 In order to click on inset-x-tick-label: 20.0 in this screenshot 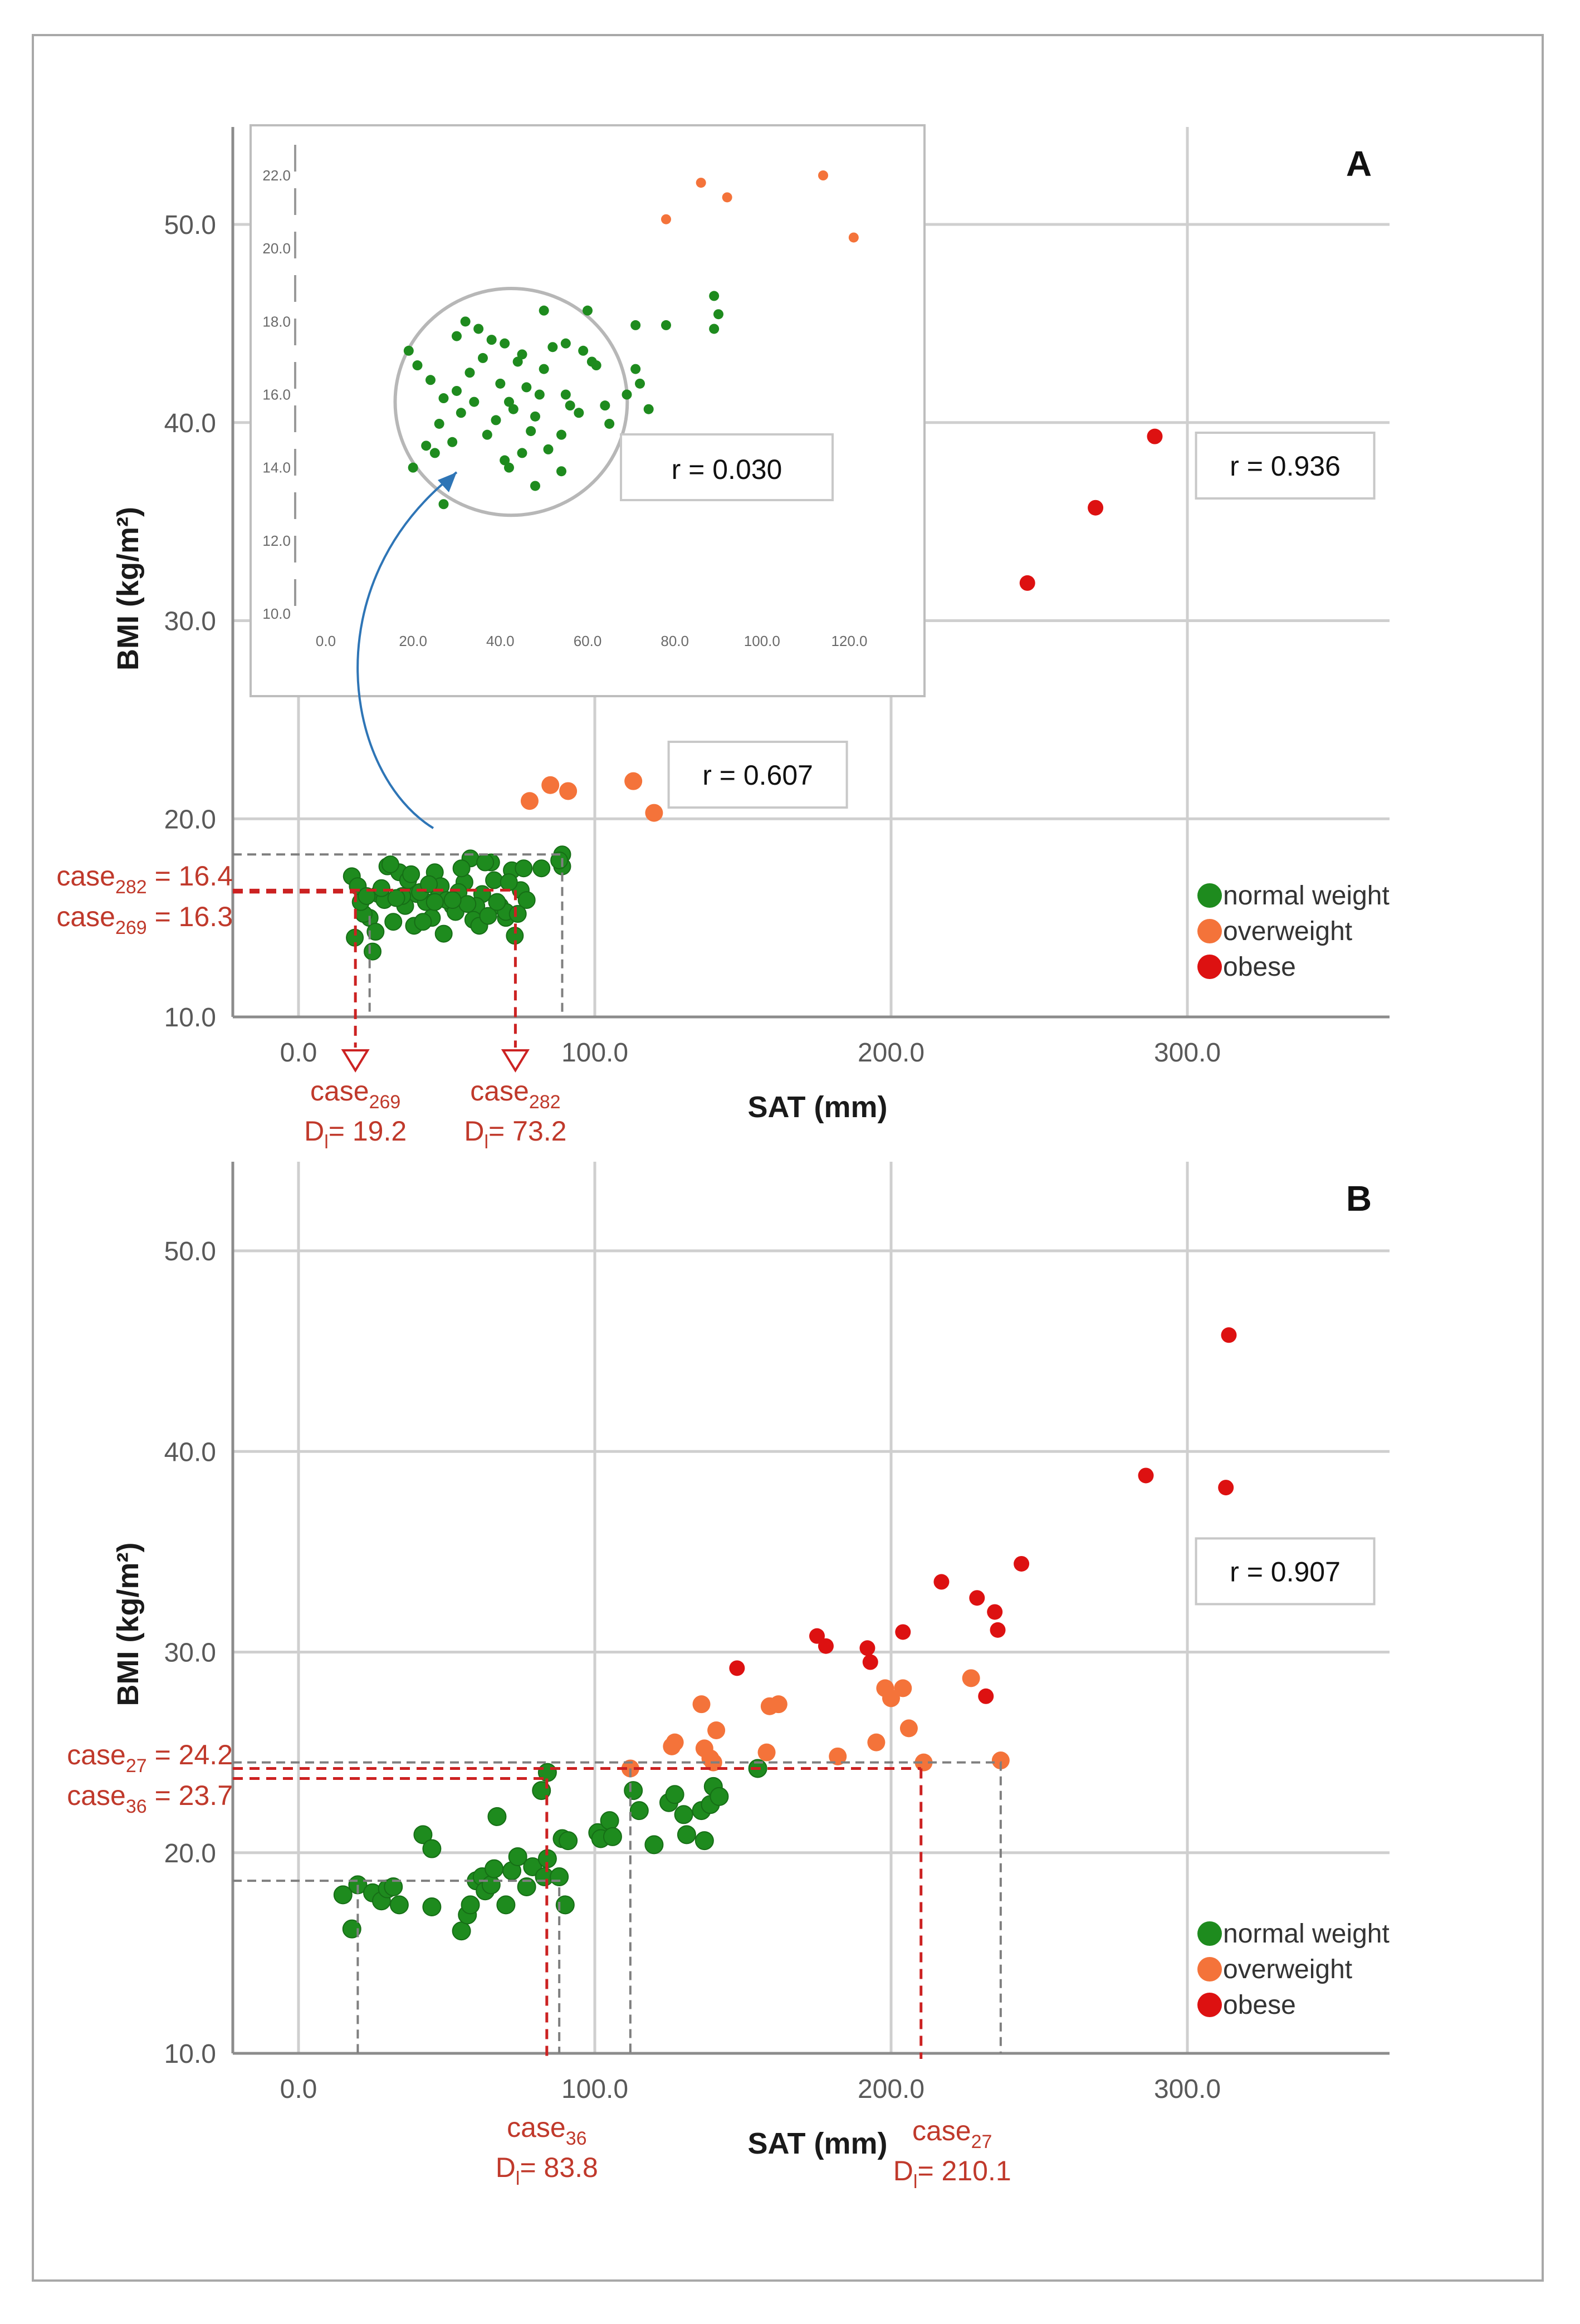, I will do `click(413, 641)`.